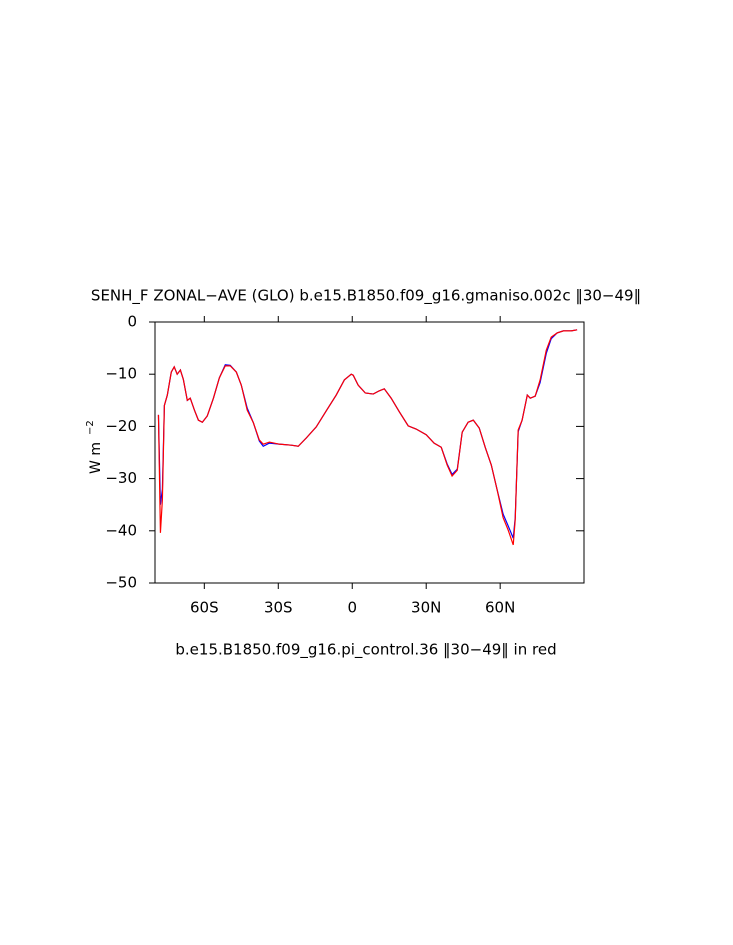 This screenshot has height=945, width=733. I want to click on x-tick-label: 60S, so click(204, 608).